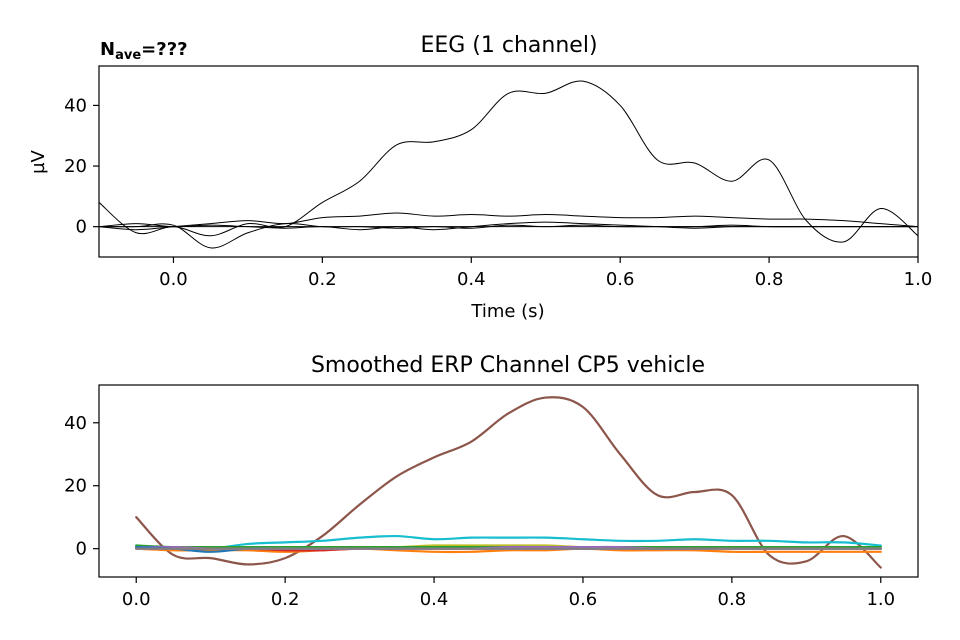 Image resolution: width=960 pixels, height=640 pixels. I want to click on eeg-y-ticks: 0 20 40, so click(81, 166).